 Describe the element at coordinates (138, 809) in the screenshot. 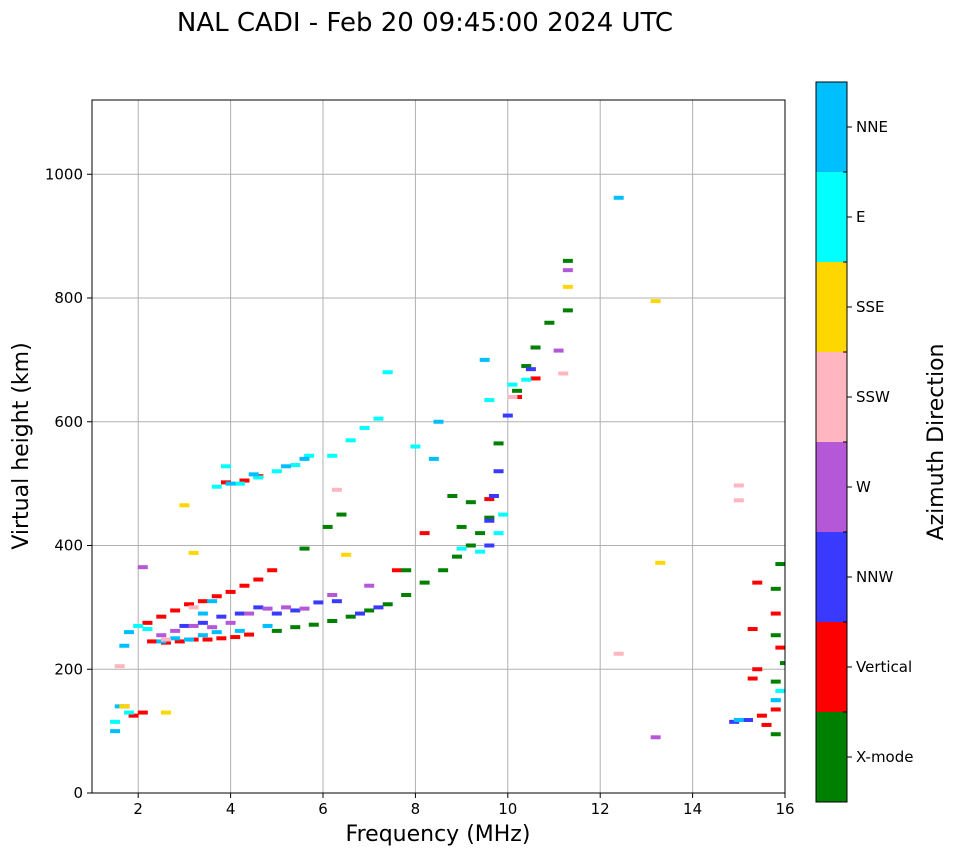

I see `x-tick-label: 2` at that location.